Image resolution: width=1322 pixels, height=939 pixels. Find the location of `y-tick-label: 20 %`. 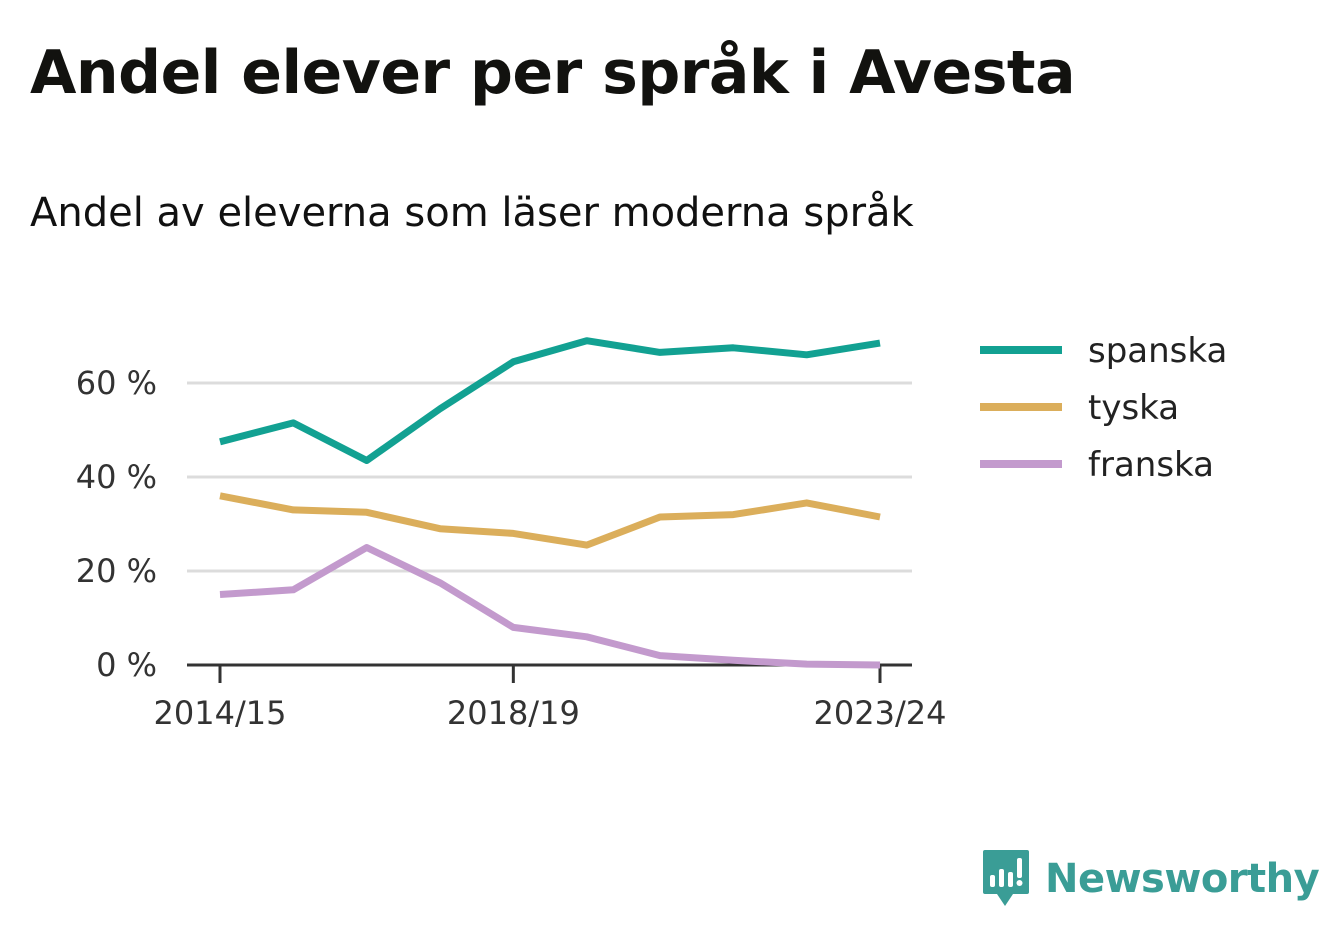

y-tick-label: 20 % is located at coordinates (116, 571).